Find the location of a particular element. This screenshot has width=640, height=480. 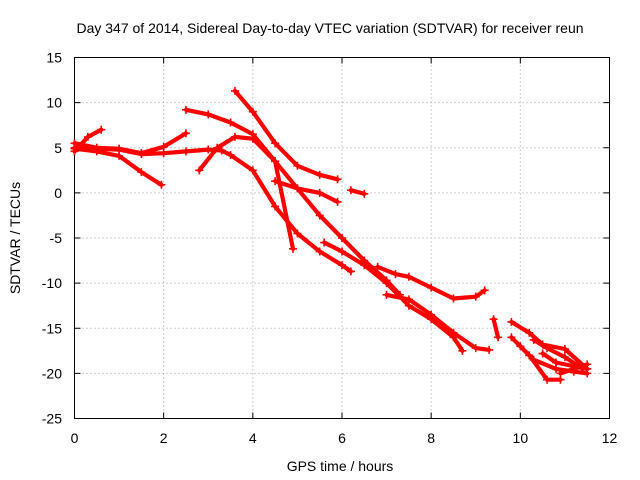

y-tick-label: -5 is located at coordinates (56, 238).